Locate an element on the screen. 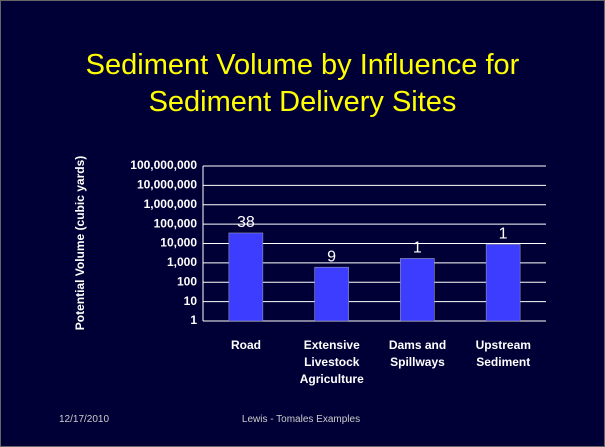  x-tick-label: Dams and Spillways is located at coordinates (417, 353).